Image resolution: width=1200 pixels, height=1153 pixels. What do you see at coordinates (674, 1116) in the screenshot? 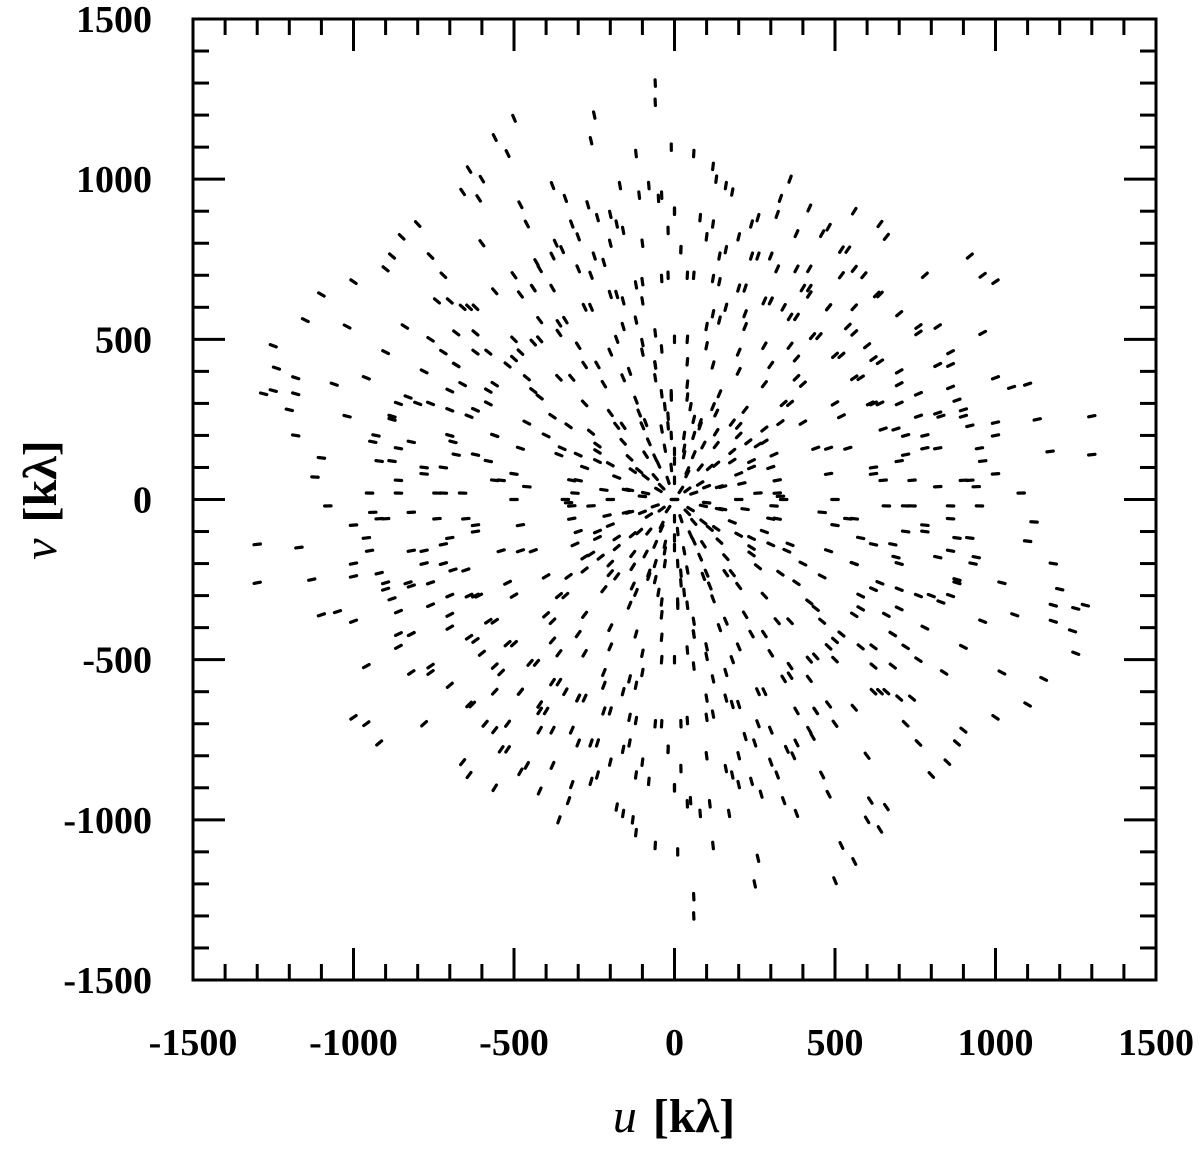
I see `x-axis-label: u [kλ]` at bounding box center [674, 1116].